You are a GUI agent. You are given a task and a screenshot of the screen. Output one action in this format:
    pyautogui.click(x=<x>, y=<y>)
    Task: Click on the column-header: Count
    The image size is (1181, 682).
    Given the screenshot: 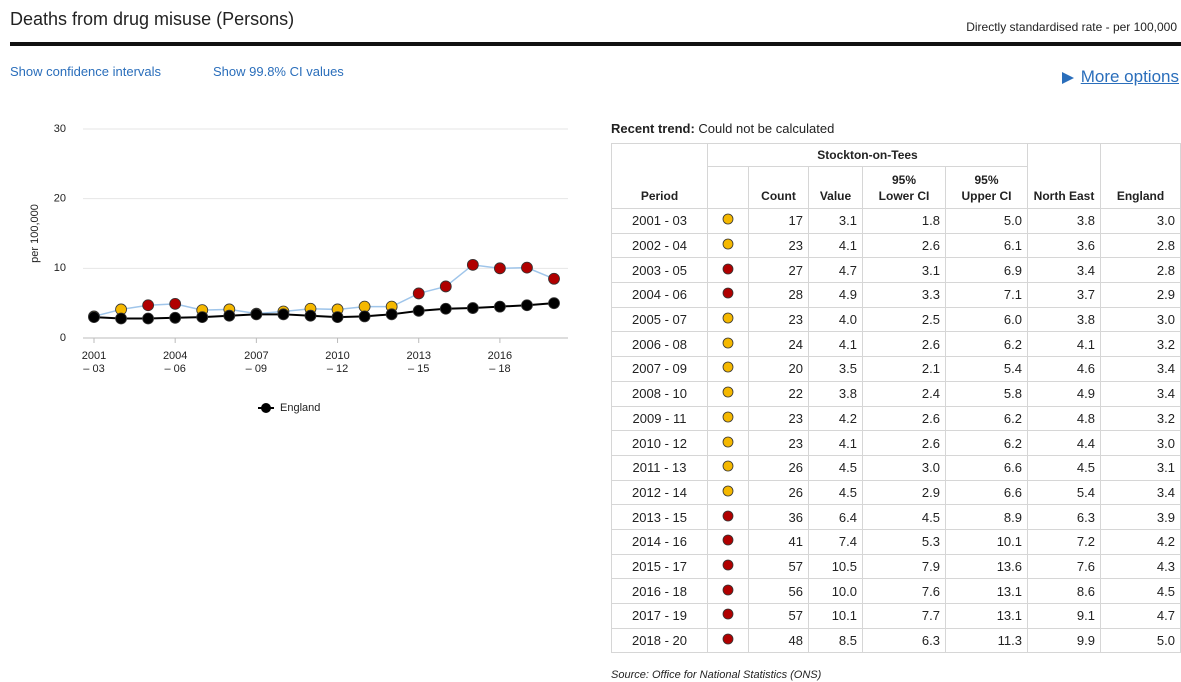 What is the action you would take?
    pyautogui.click(x=778, y=187)
    